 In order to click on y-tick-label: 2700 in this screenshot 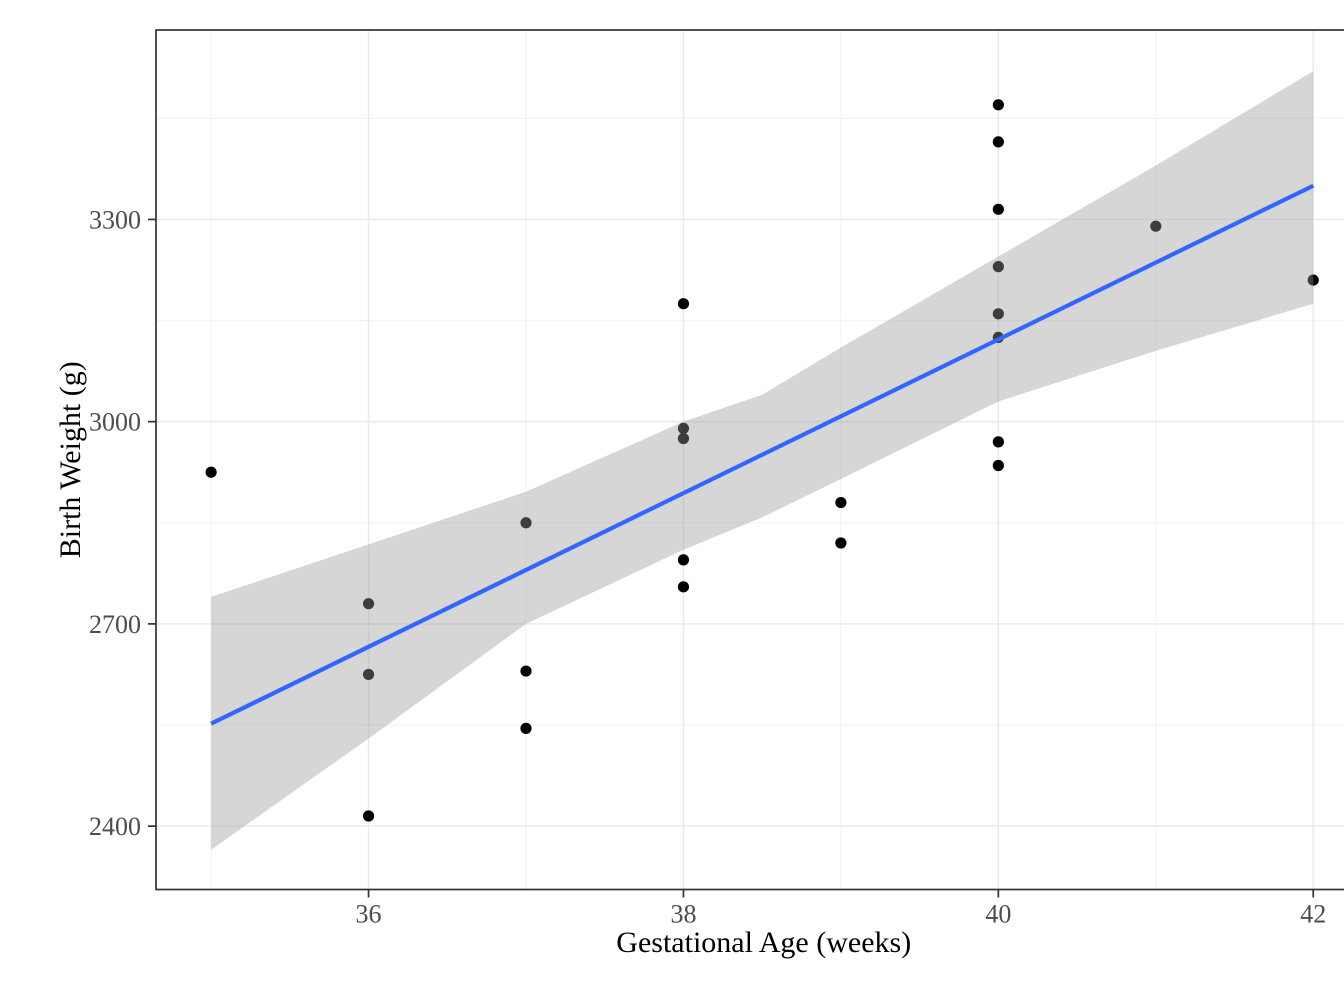, I will do `click(115, 624)`.